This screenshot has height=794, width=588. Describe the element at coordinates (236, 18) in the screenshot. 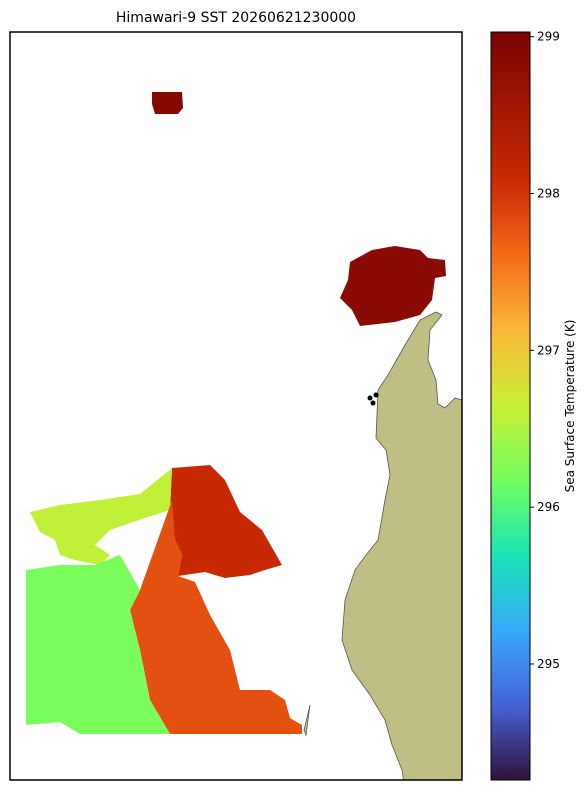

I see `title: Himawari-9 SST 20260621230000` at that location.